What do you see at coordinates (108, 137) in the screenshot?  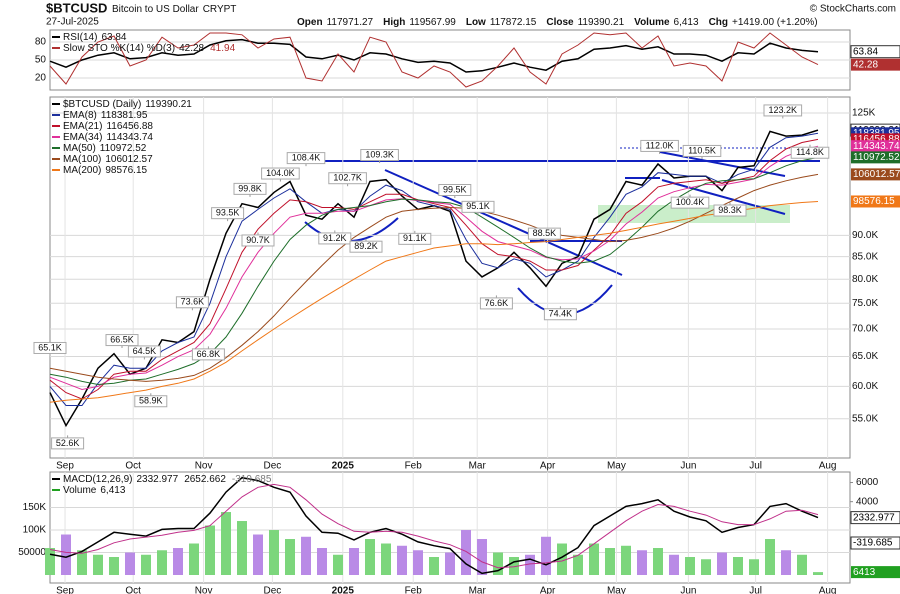 I see `legend-entry: EMA(34) 114343.74` at bounding box center [108, 137].